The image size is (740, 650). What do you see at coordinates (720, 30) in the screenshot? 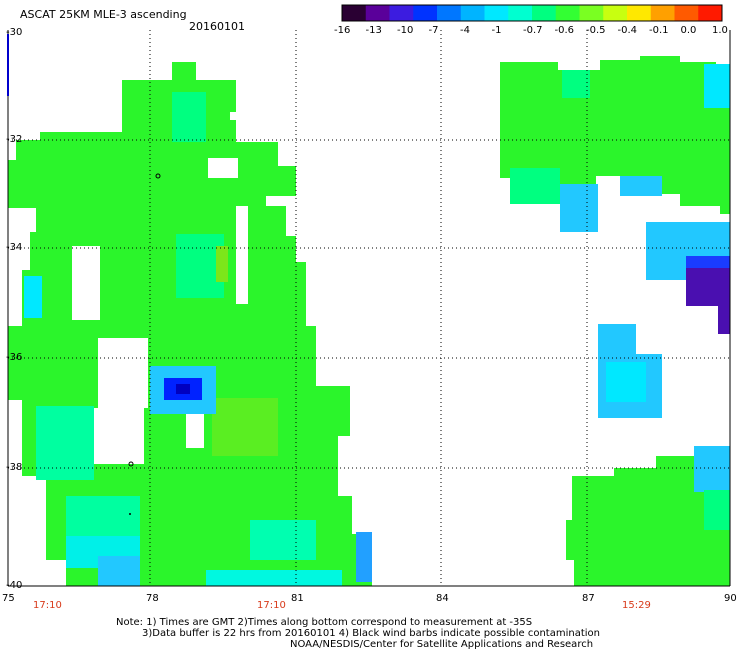
I see `colorbar-label: 1.0` at bounding box center [720, 30].